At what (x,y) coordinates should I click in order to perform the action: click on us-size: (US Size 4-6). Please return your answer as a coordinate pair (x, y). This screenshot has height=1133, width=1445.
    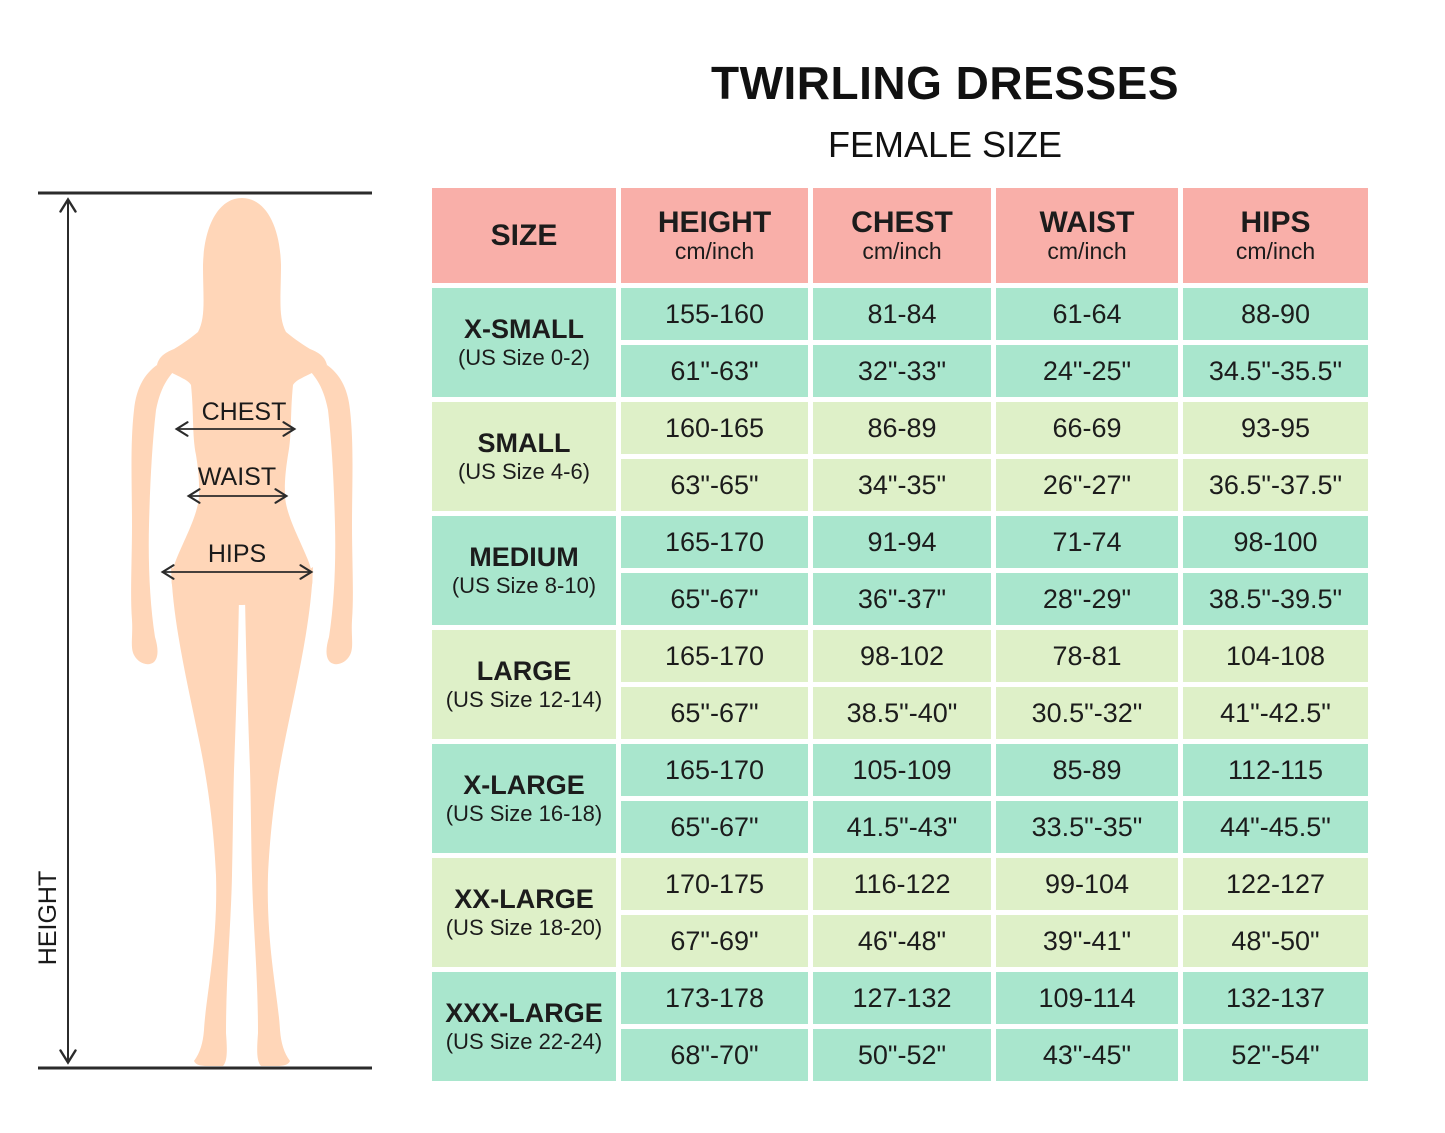
    Looking at the image, I should click on (524, 471).